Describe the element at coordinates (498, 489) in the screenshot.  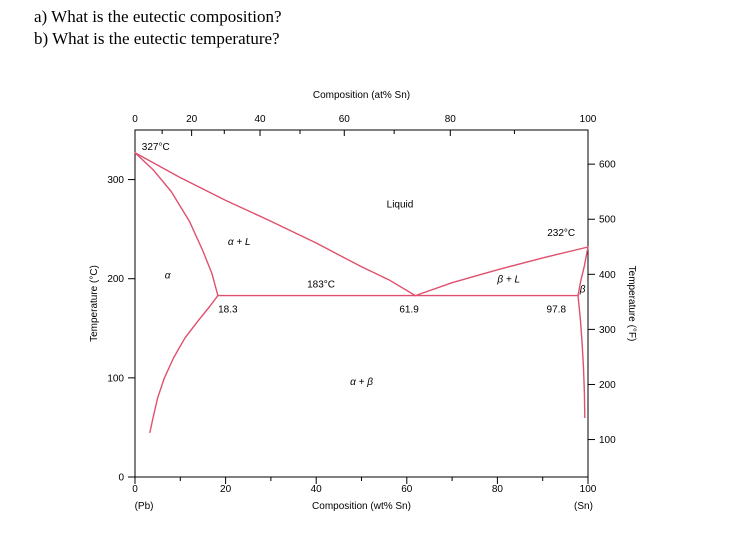
I see `bottom-tick-label: 80` at that location.